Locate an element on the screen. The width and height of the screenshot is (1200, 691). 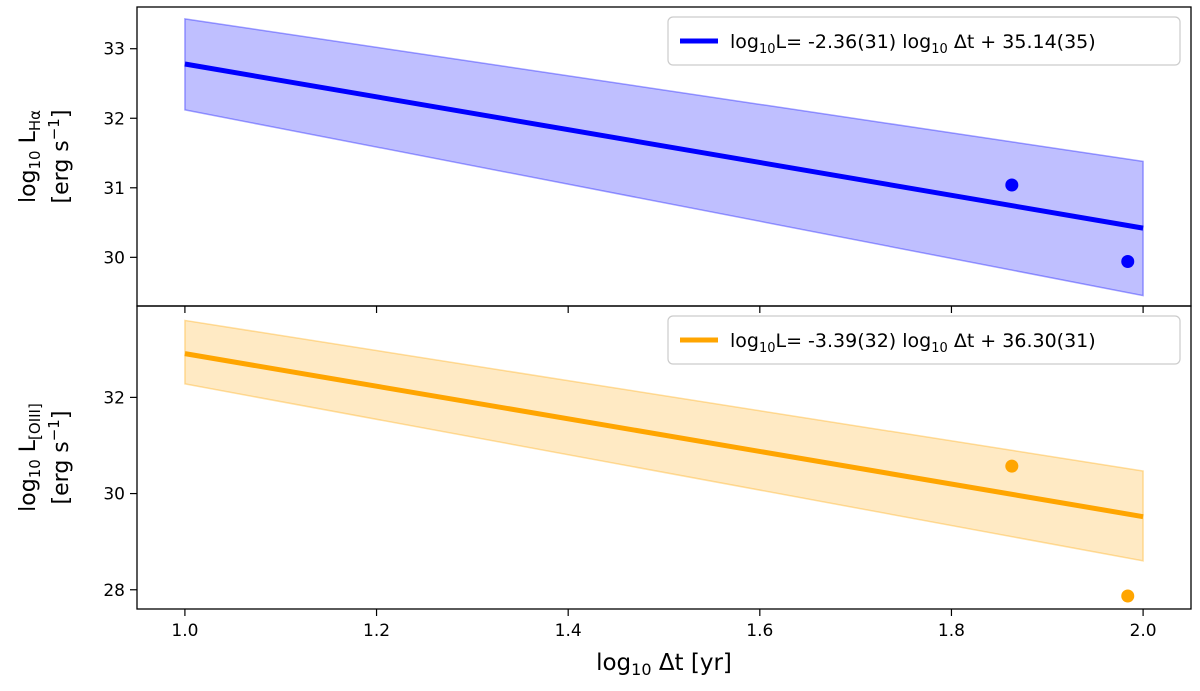
y-axis-label-line1: log10 L[OIII] is located at coordinates (30, 457).